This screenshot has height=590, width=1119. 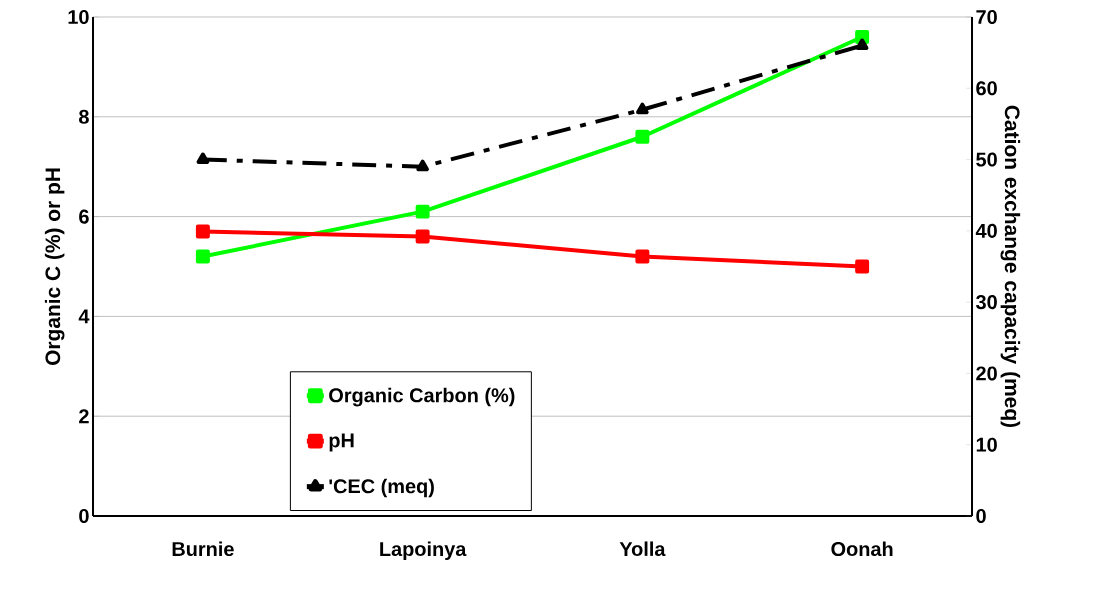 I want to click on y2-tick-label: 0, so click(x=981, y=516).